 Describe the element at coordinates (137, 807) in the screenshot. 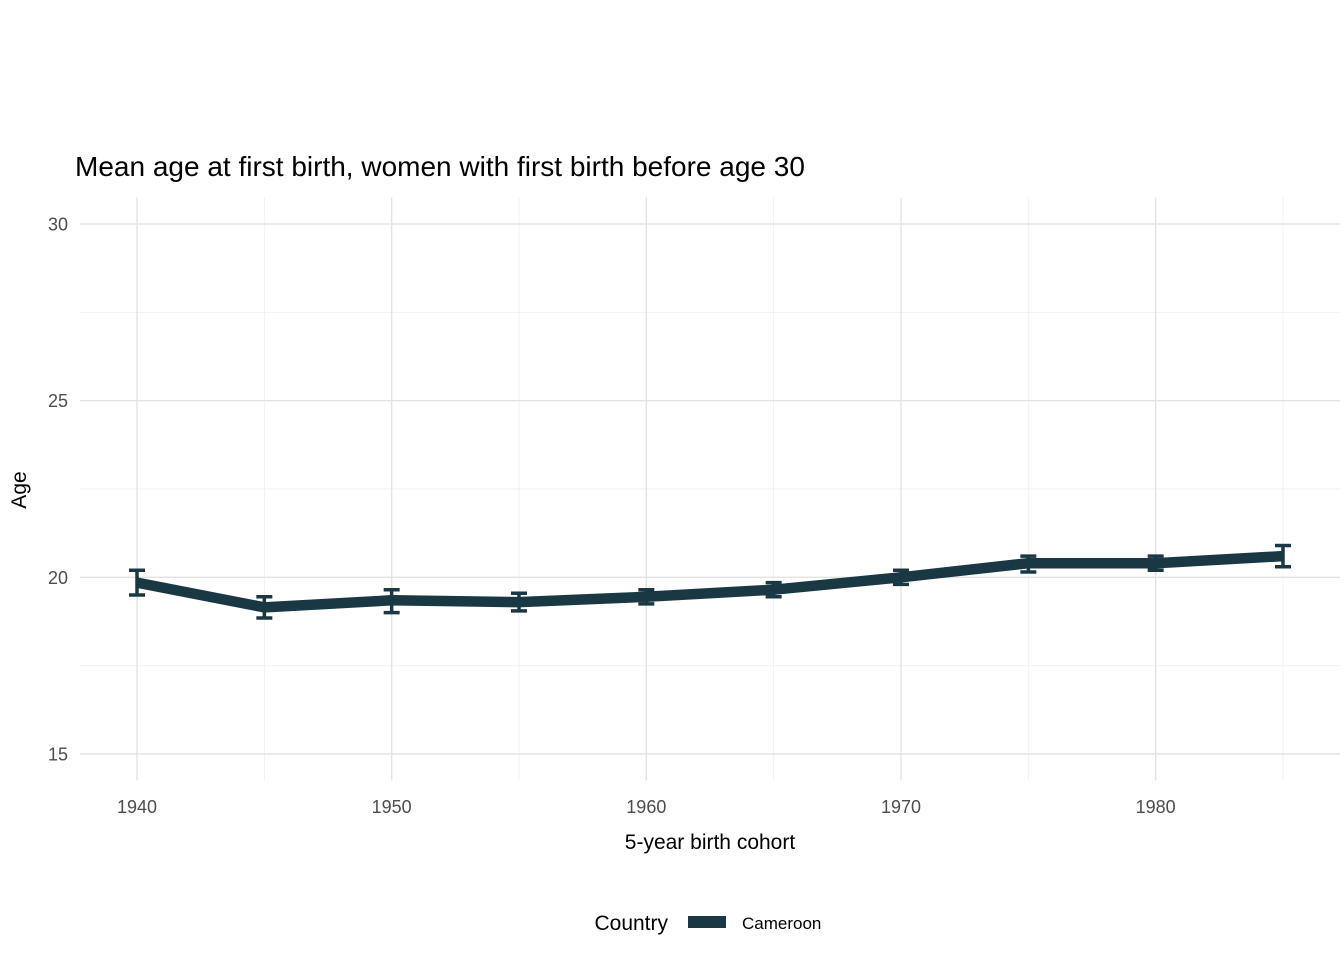

I see `x-tick-label: 1940` at that location.